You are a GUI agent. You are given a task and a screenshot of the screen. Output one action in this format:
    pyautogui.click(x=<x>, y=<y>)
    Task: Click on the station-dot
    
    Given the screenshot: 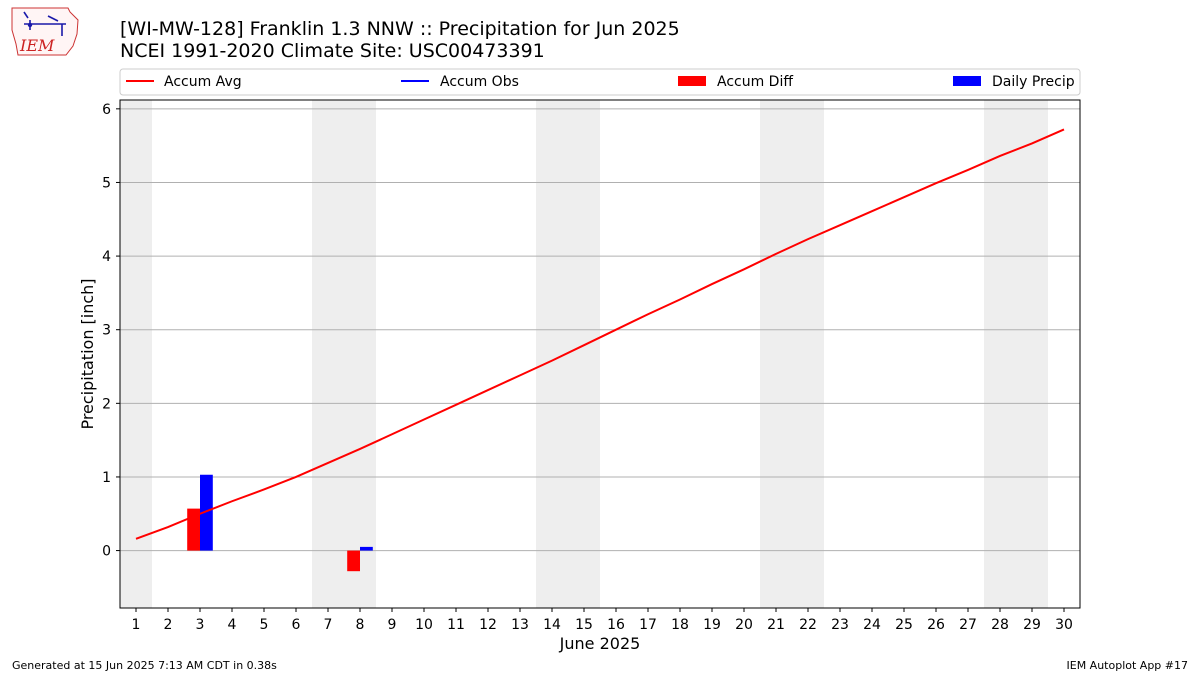 What is the action you would take?
    pyautogui.click(x=30, y=25)
    